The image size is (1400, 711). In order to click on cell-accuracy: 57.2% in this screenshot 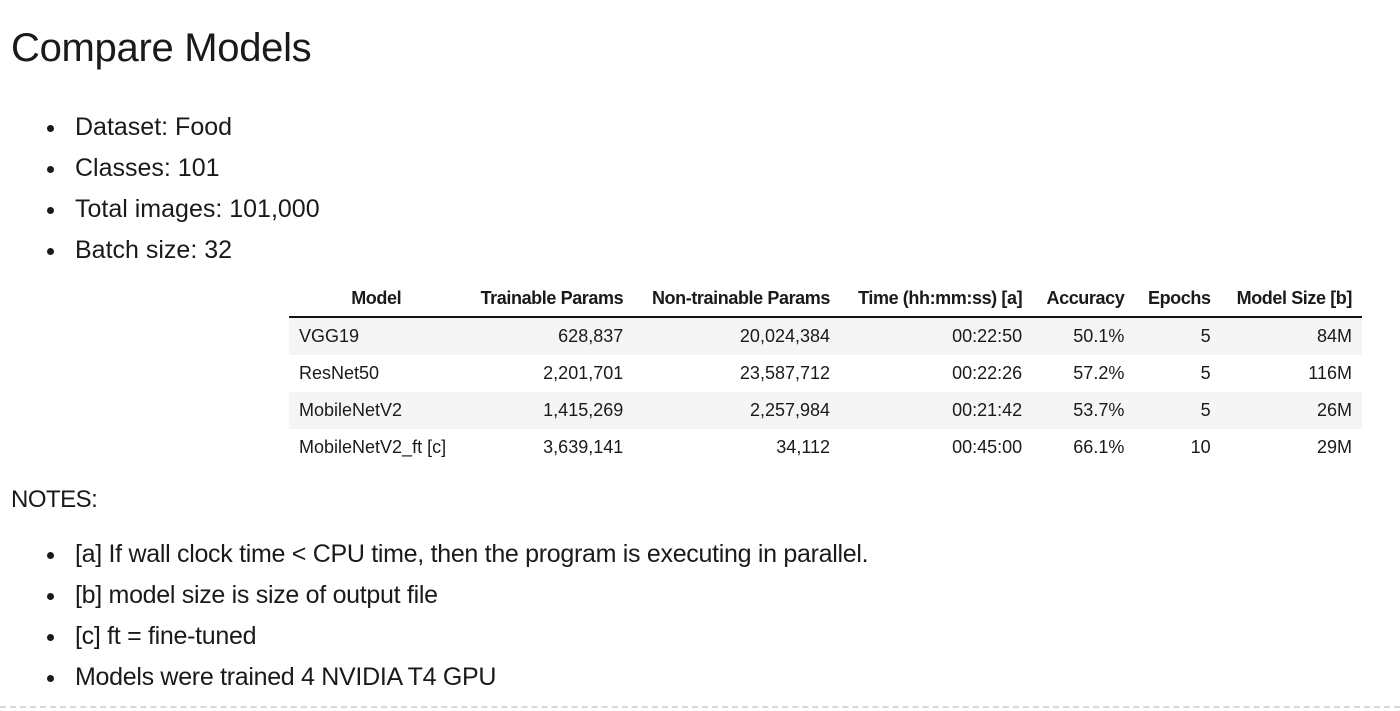, I will do `click(1099, 373)`.